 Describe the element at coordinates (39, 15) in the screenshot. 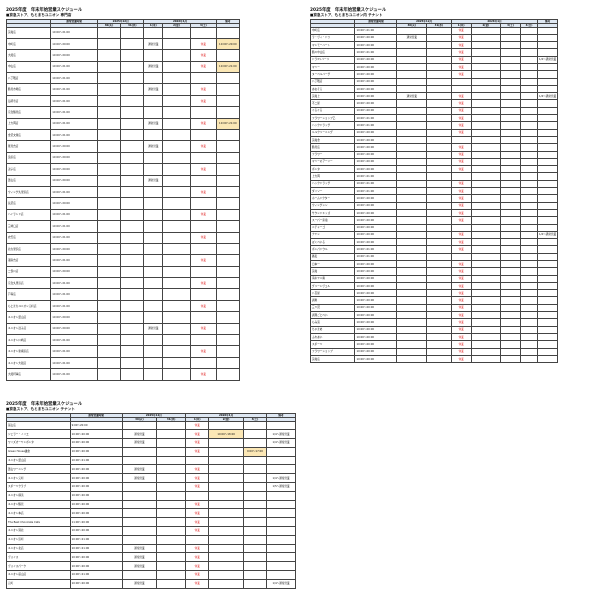

I see `sheet-subtitle: ■京急ストア、もとまちユニオン 専門店` at that location.